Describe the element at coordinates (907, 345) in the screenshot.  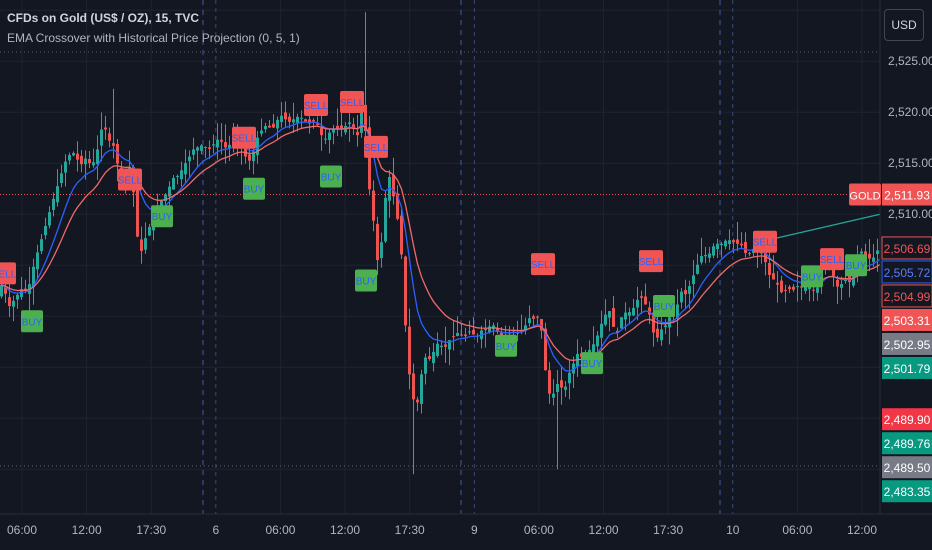
I see `price-badge-label: 2,502.95` at that location.